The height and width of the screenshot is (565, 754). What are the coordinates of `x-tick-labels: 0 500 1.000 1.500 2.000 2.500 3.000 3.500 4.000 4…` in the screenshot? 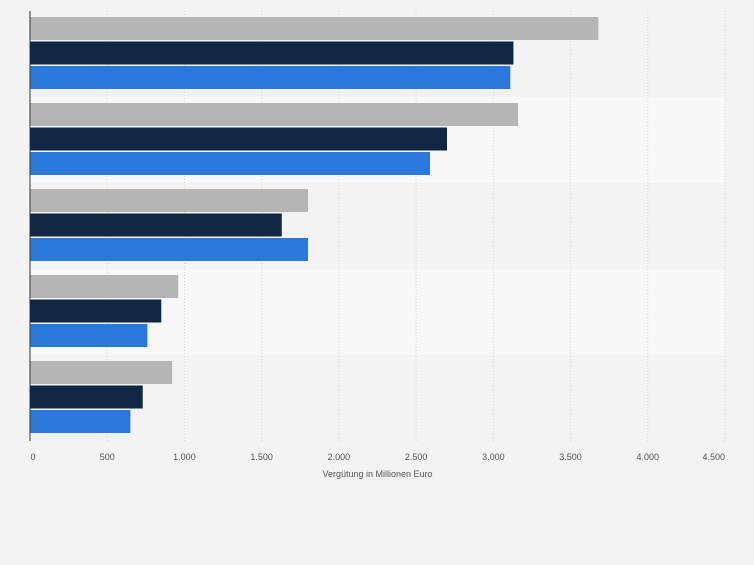 It's located at (377, 457).